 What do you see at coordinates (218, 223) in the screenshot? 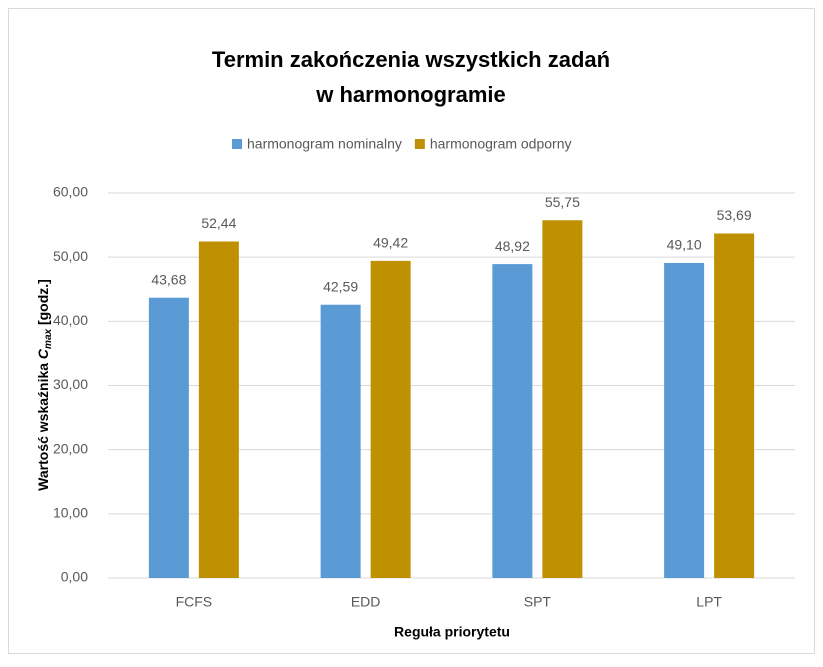
I see `value-label: 52,44` at bounding box center [218, 223].